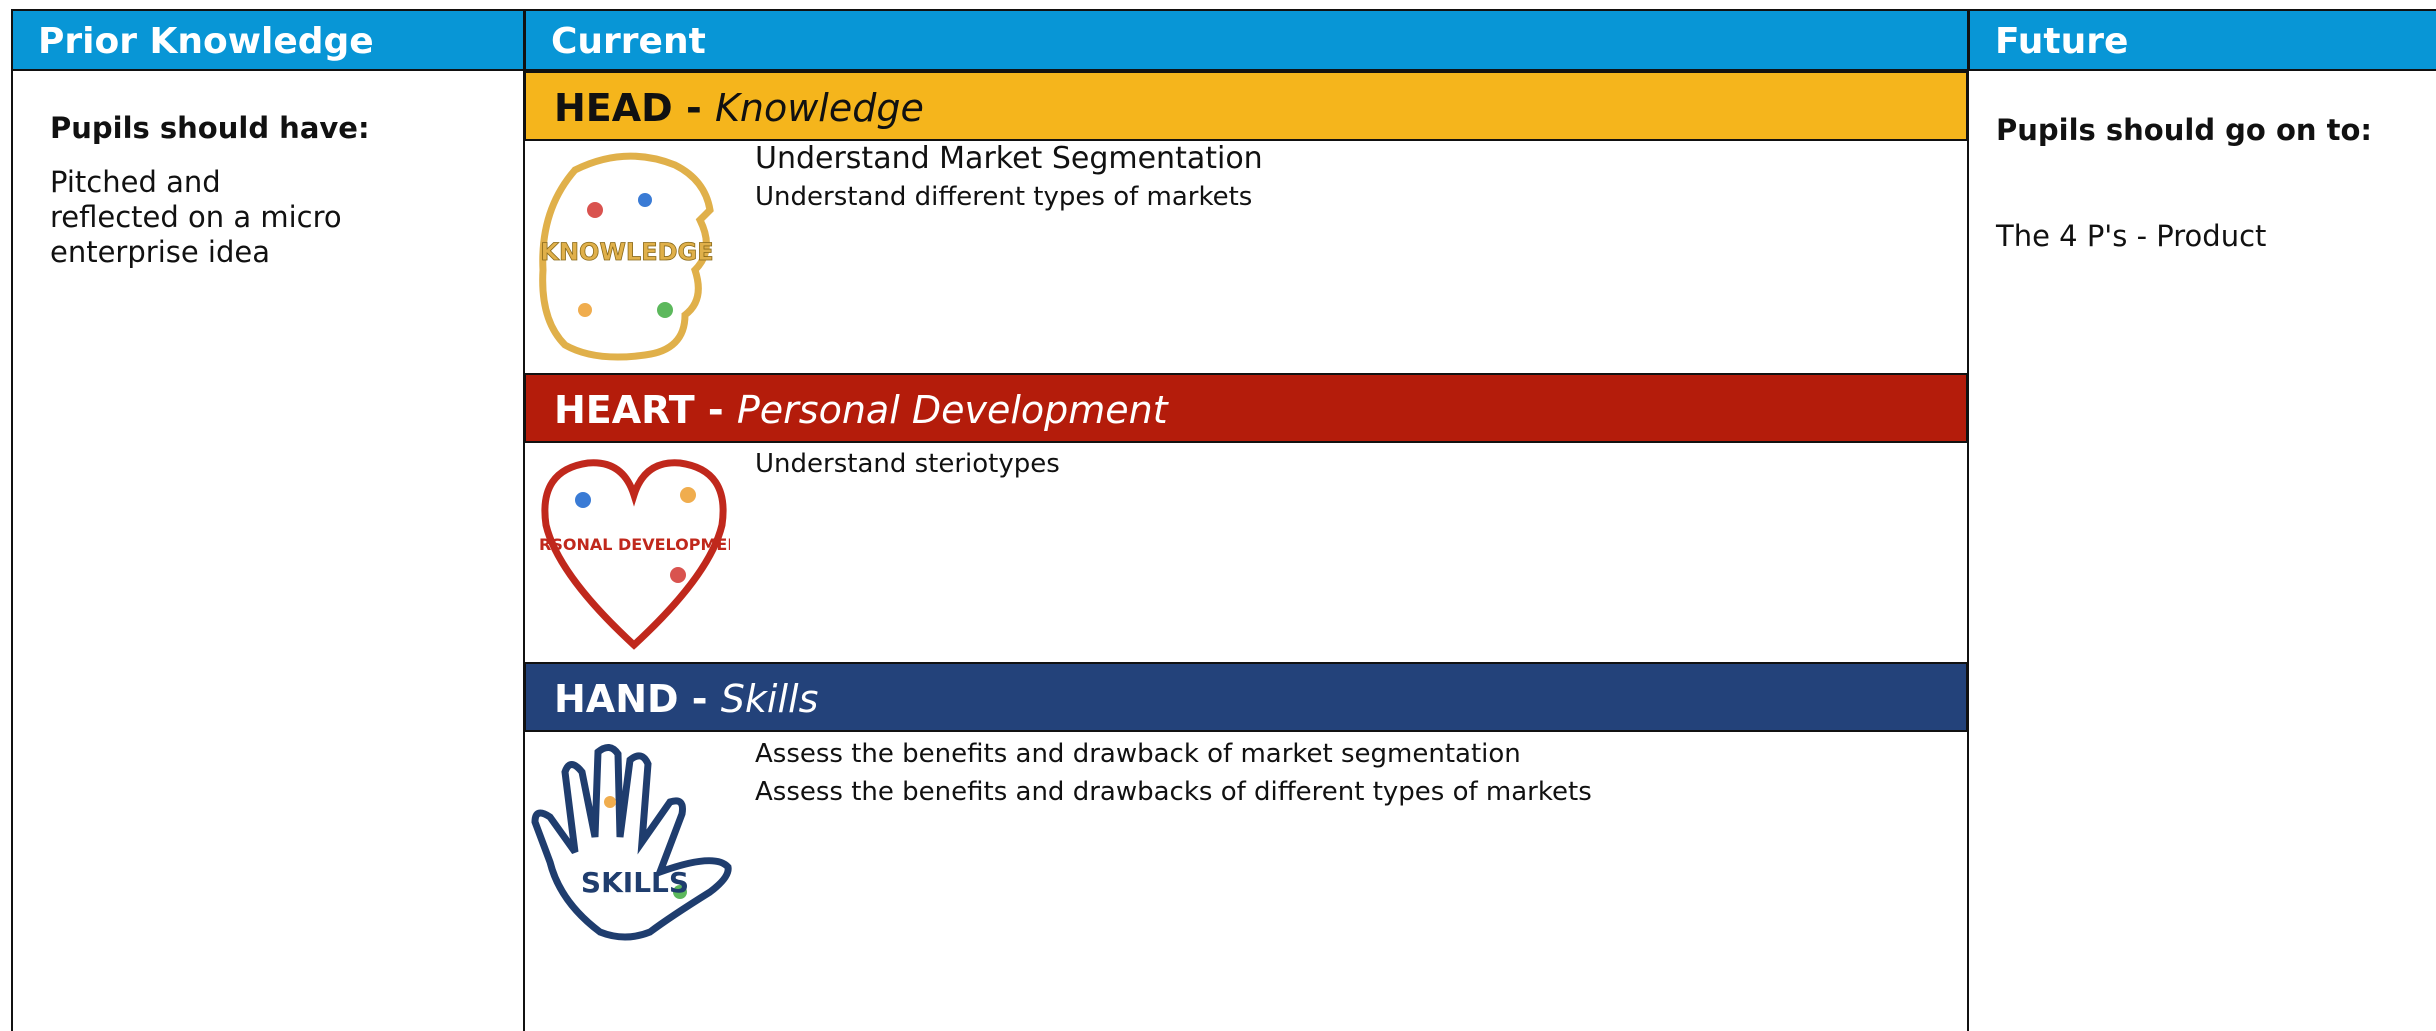  Describe the element at coordinates (1009, 158) in the screenshot. I see `item: Understand Market Segmentation` at that location.